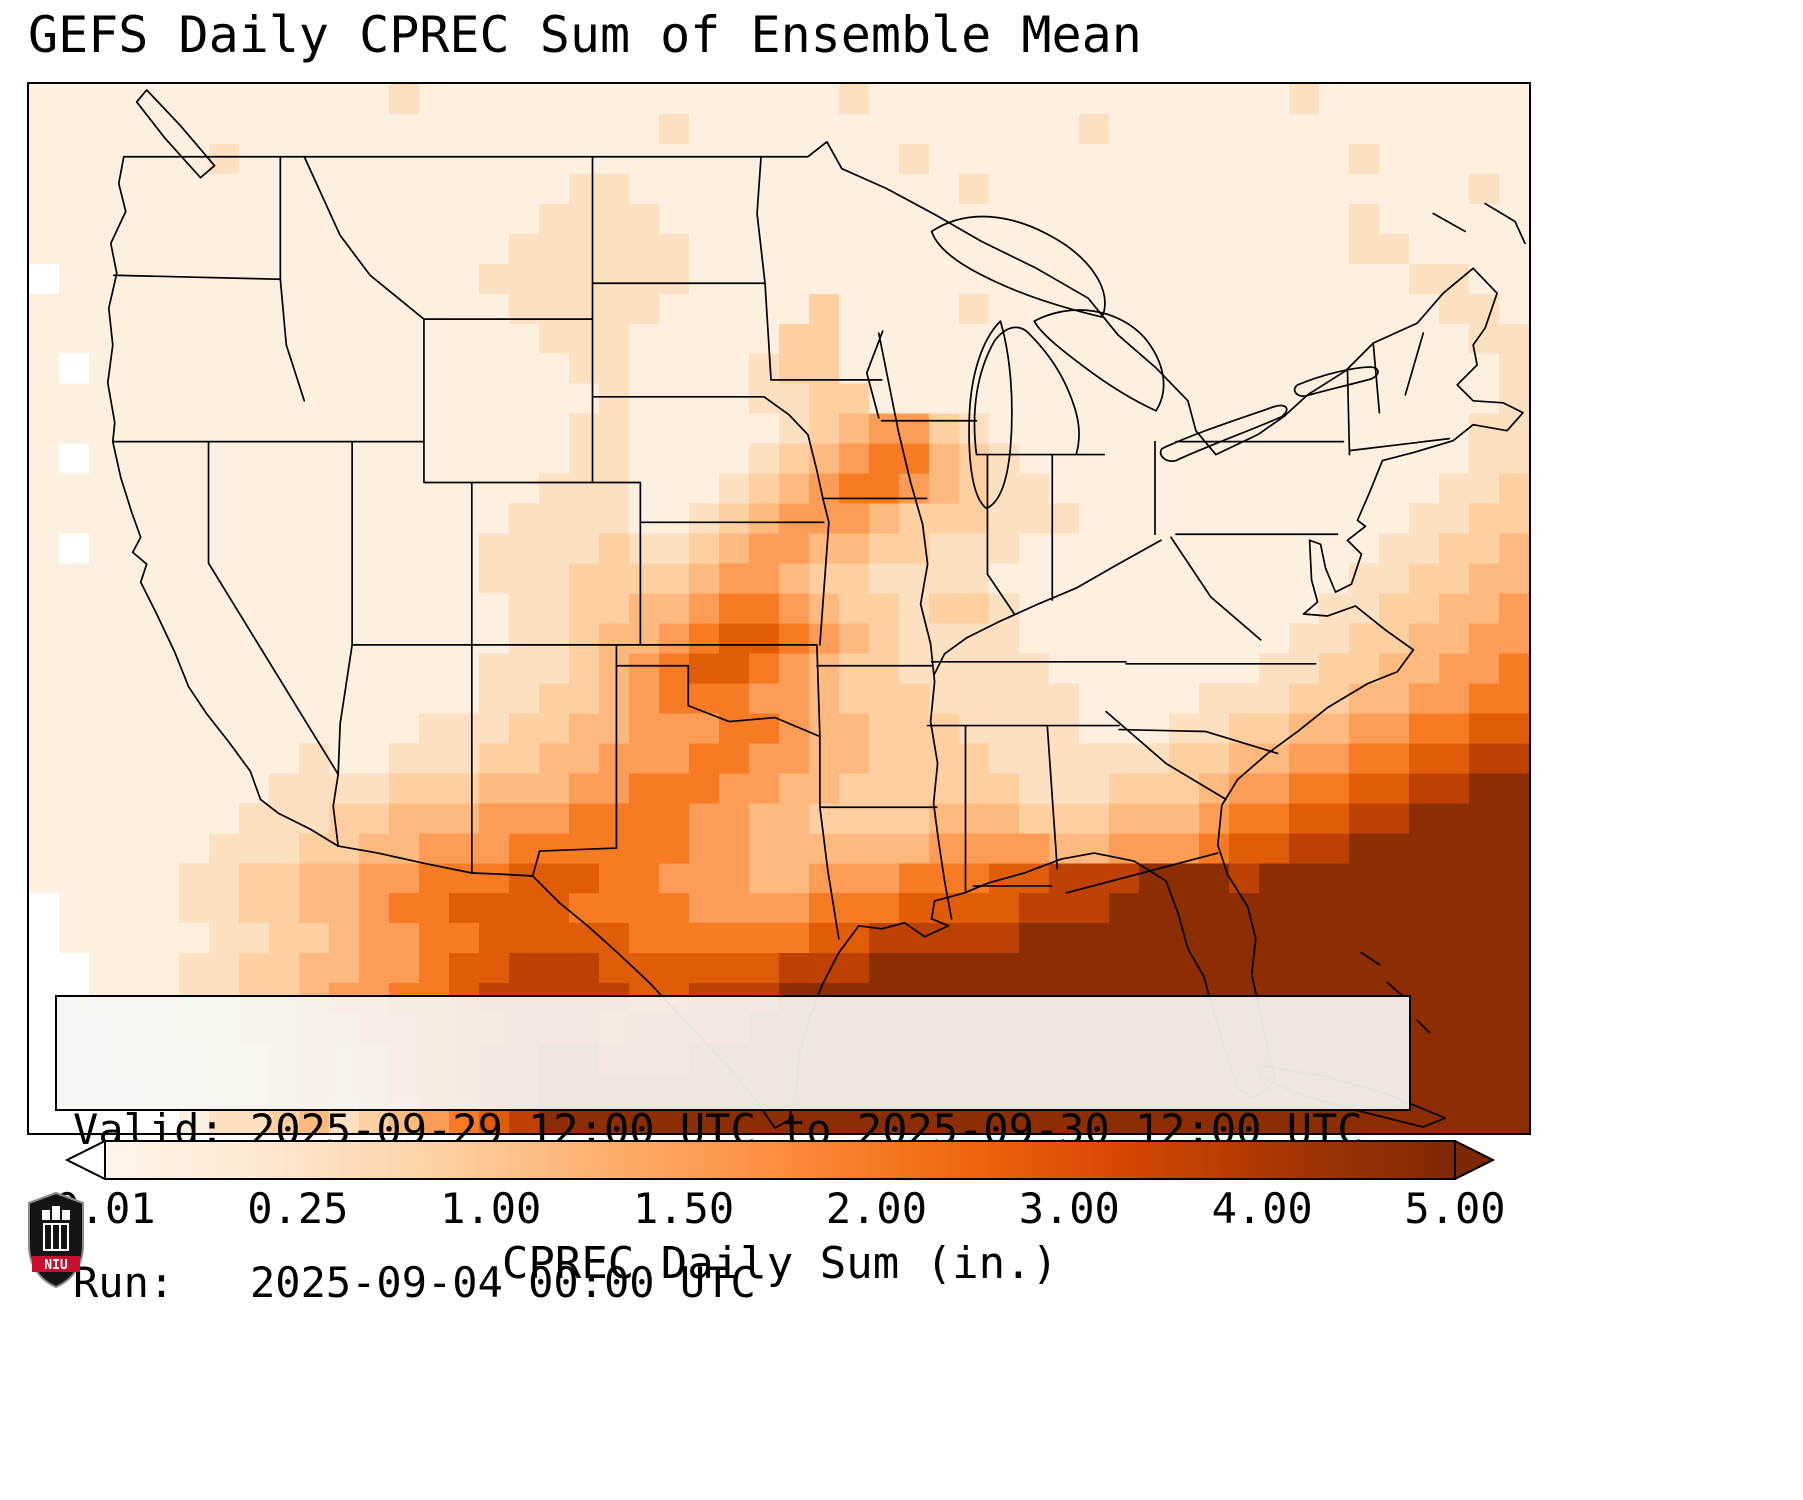 Image resolution: width=1803 pixels, height=1500 pixels. Describe the element at coordinates (298, 1208) in the screenshot. I see `colorbar-tick-label: 0.25` at that location.